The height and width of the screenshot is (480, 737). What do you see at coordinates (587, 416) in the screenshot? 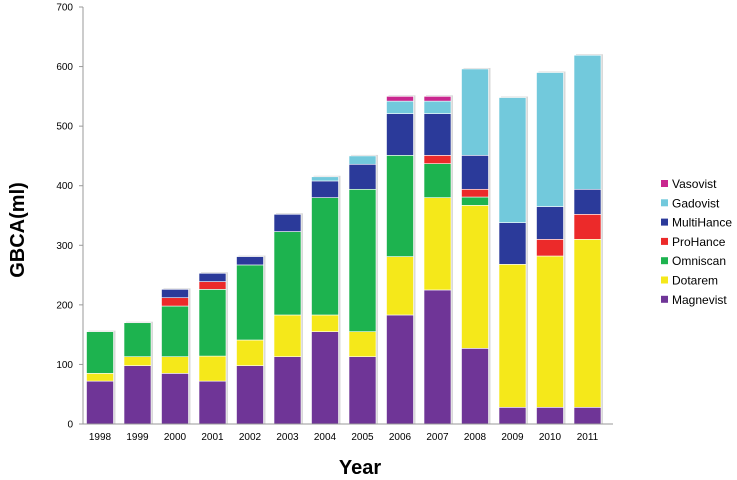
I see `bar-segment-magnevist-2011` at bounding box center [587, 416].